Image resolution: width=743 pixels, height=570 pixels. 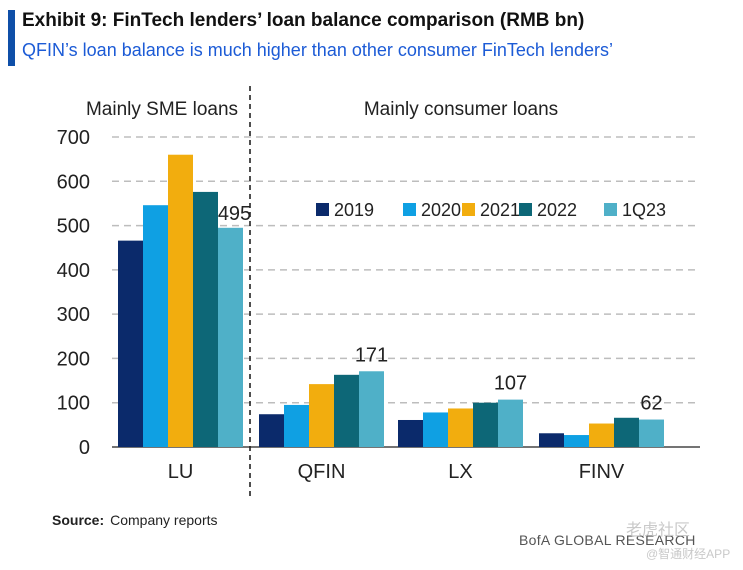 What do you see at coordinates (688, 554) in the screenshot?
I see `watermark-handle: @智通财经APP` at bounding box center [688, 554].